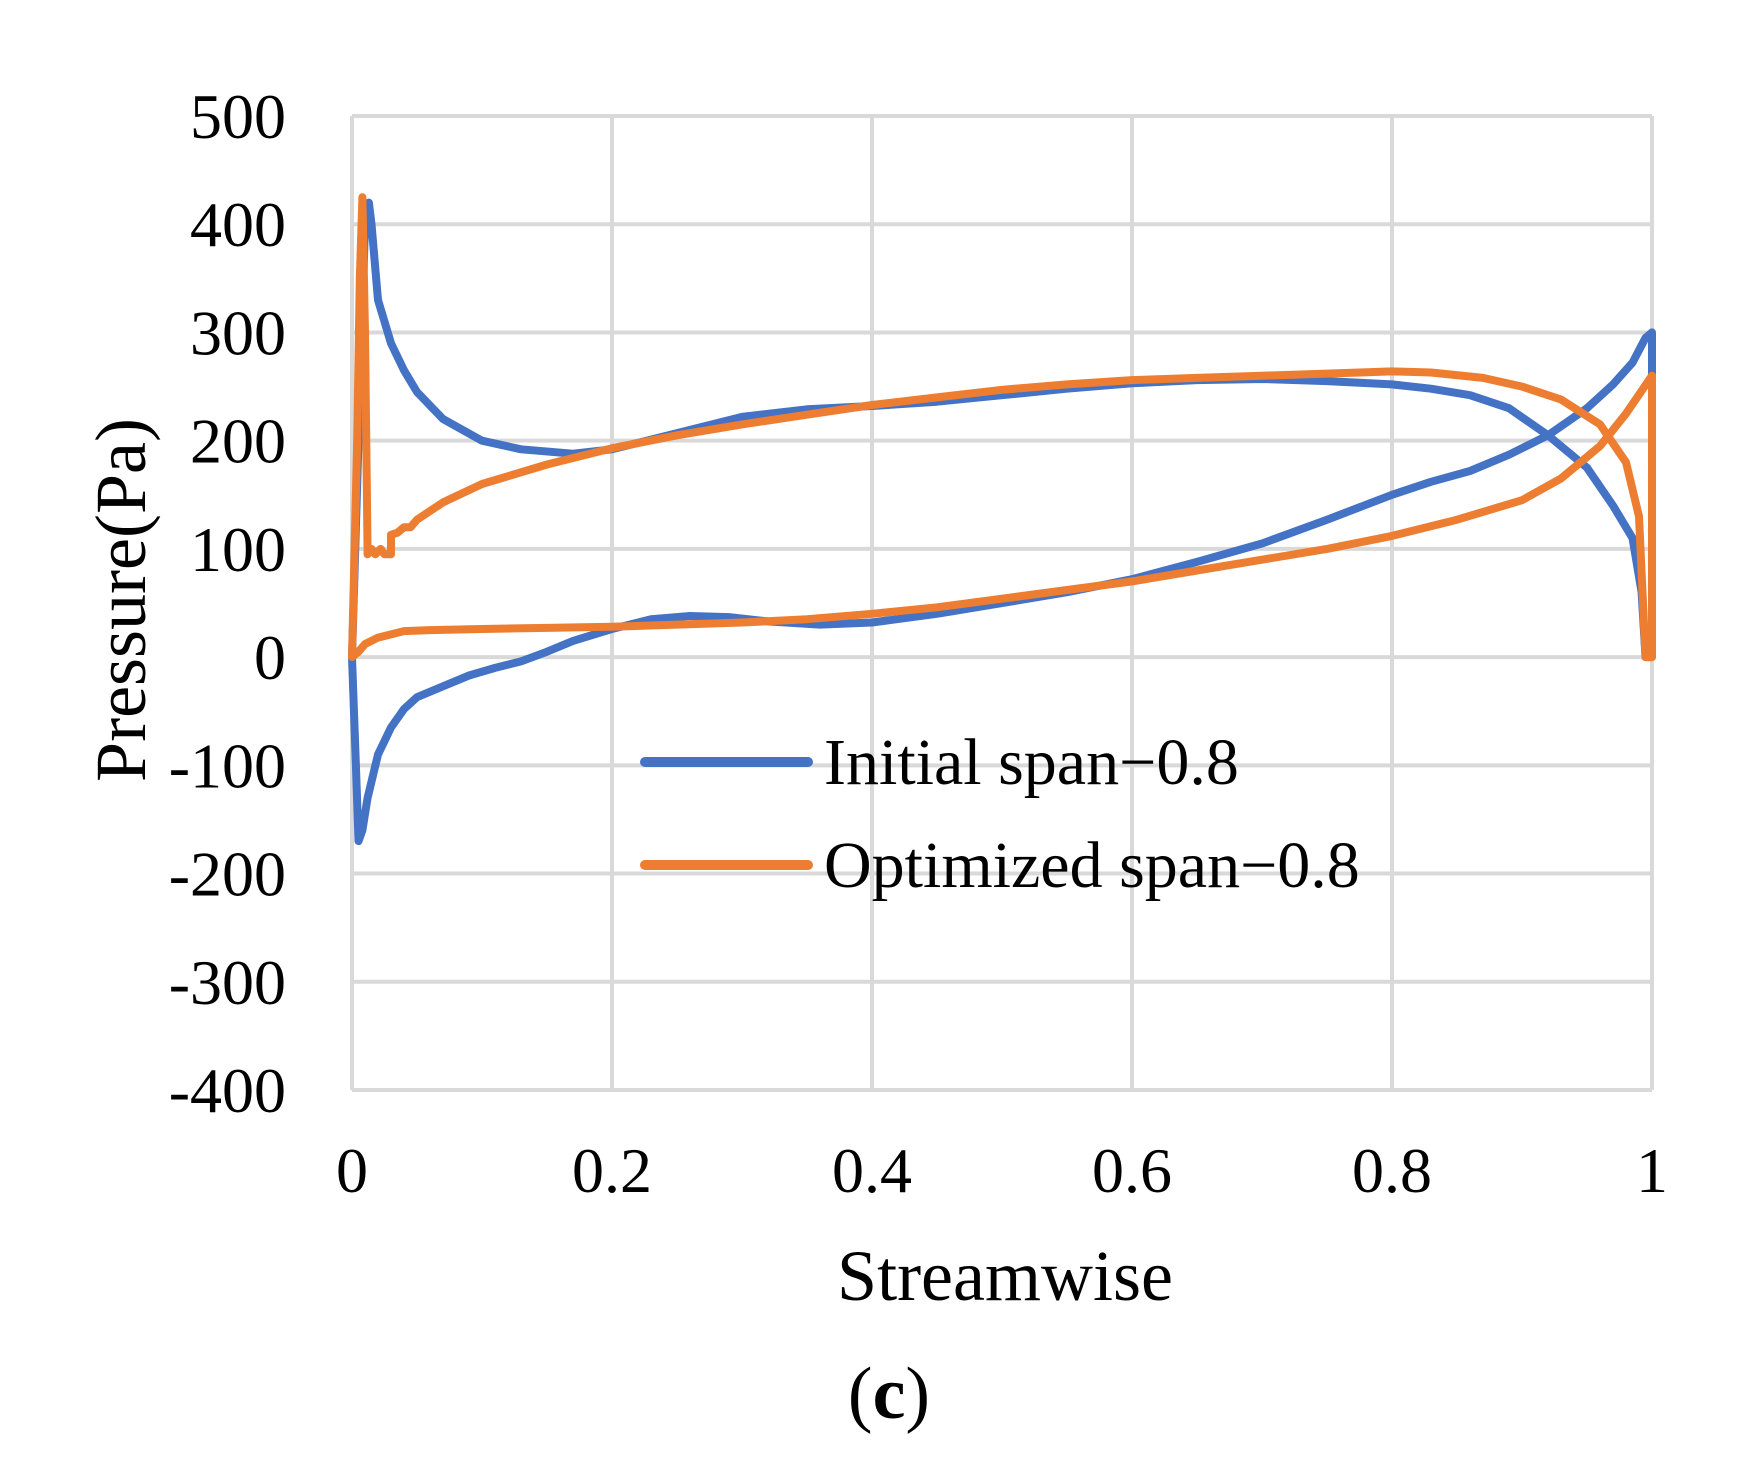 The width and height of the screenshot is (1749, 1463). What do you see at coordinates (121, 600) in the screenshot?
I see `y-axis-title: Pressure(Pa)` at bounding box center [121, 600].